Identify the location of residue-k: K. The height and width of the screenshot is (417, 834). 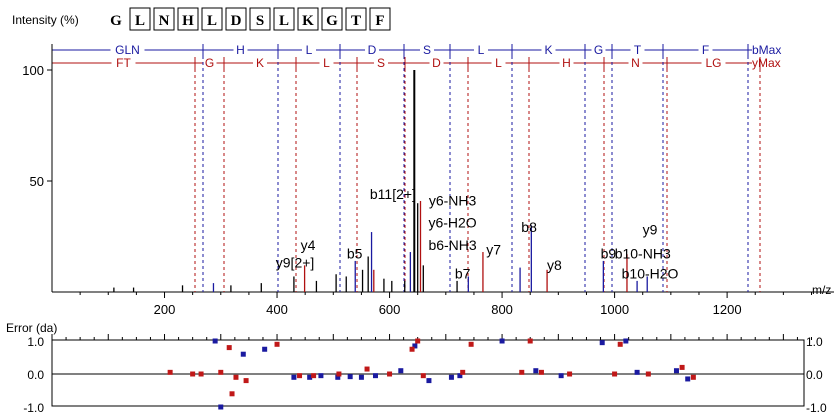
(308, 21).